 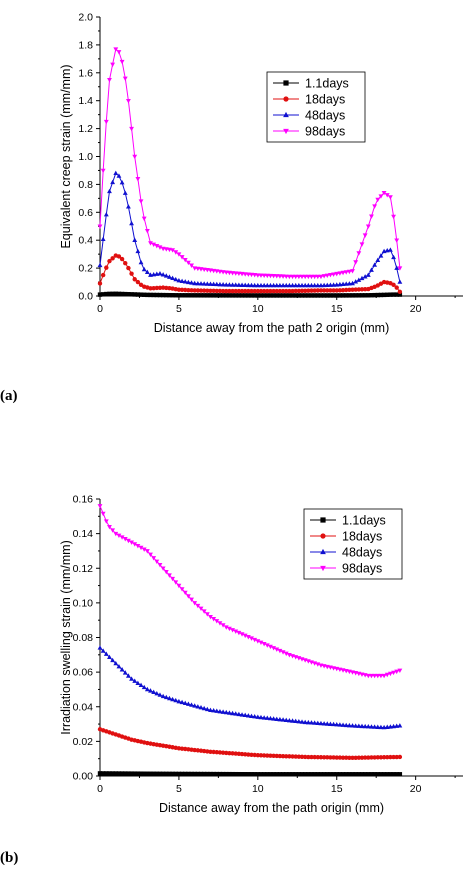 I want to click on x-tick-label: 10, so click(x=258, y=789).